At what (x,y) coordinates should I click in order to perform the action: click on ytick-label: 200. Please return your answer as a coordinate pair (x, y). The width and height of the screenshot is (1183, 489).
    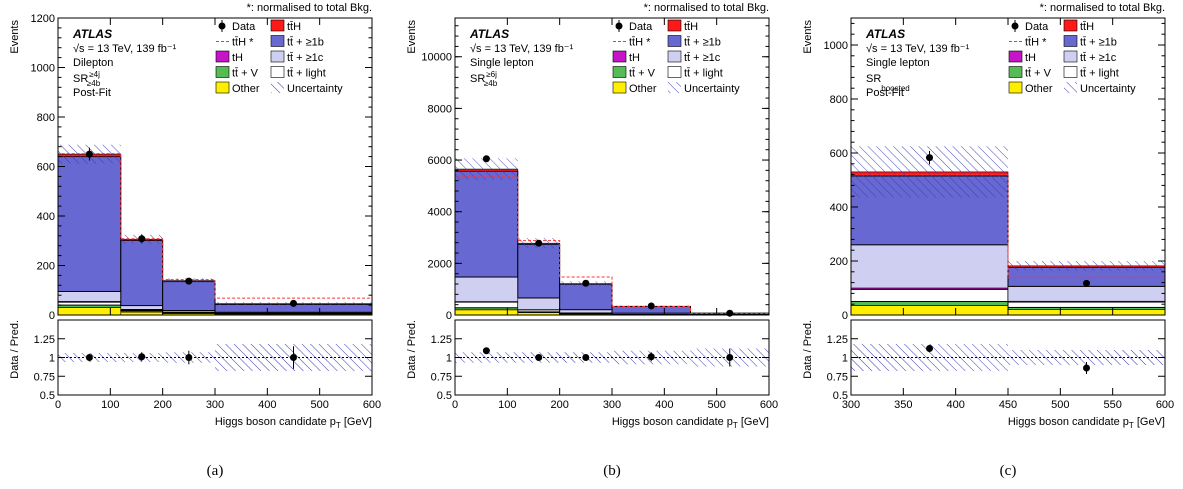
    Looking at the image, I should click on (46, 267).